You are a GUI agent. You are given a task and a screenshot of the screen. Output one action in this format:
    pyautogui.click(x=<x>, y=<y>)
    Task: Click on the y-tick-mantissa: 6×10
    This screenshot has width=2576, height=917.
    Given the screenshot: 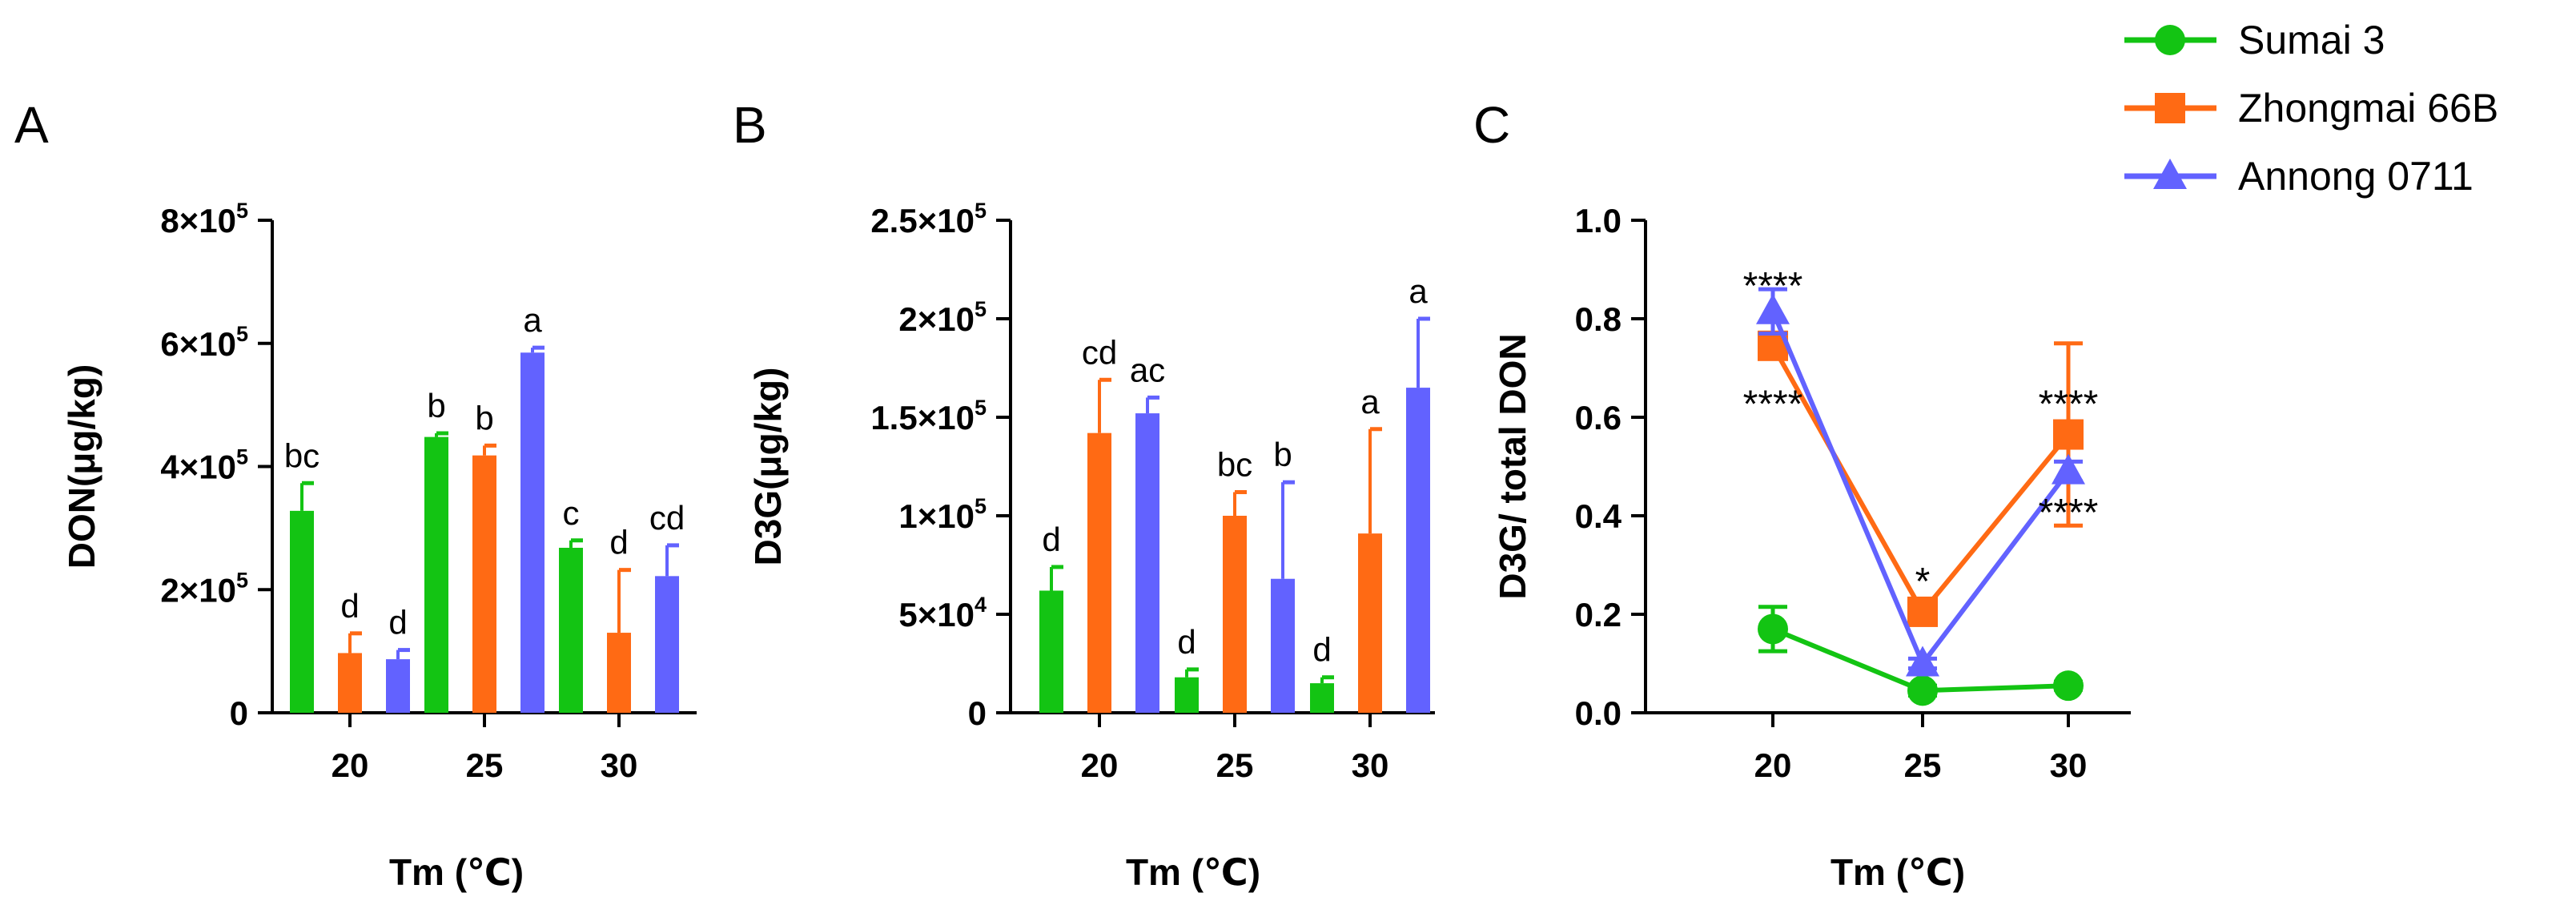 What is the action you would take?
    pyautogui.click(x=198, y=344)
    